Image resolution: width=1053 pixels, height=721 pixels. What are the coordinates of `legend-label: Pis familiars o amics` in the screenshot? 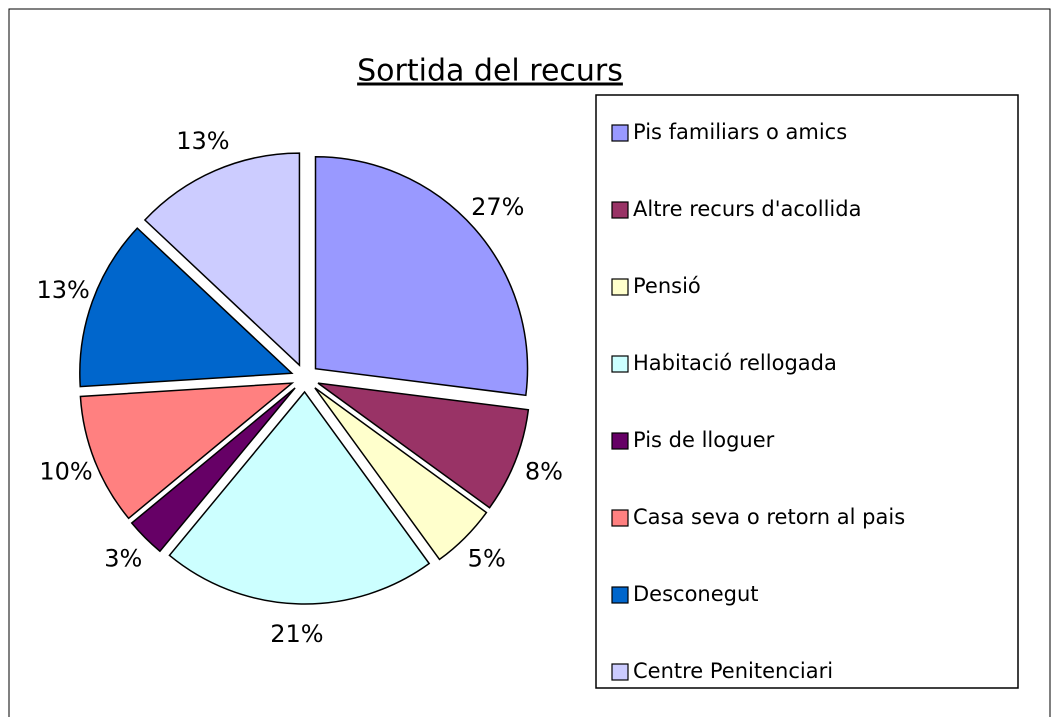 It's located at (740, 132).